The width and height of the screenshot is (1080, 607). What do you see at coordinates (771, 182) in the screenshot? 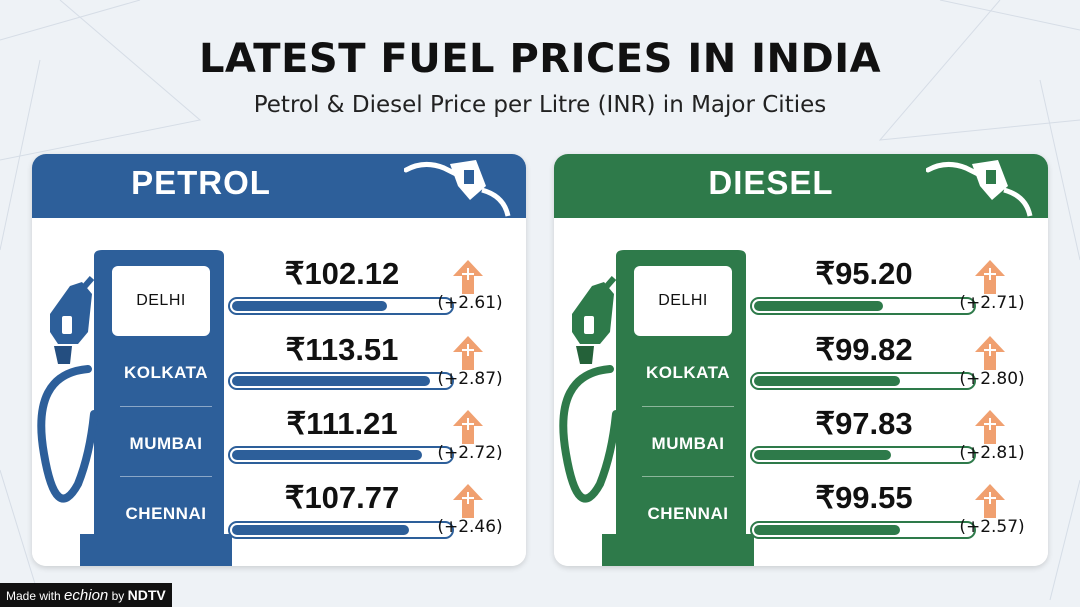
I see `diesel-title: DIESEL` at bounding box center [771, 182].